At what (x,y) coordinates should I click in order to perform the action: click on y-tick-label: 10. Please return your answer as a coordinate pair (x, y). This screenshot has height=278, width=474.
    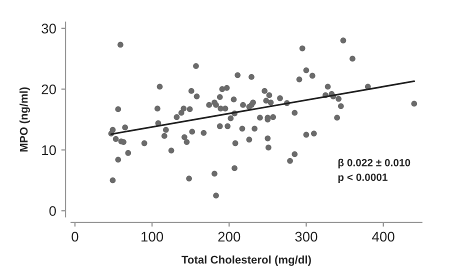
    Looking at the image, I should click on (49, 150).